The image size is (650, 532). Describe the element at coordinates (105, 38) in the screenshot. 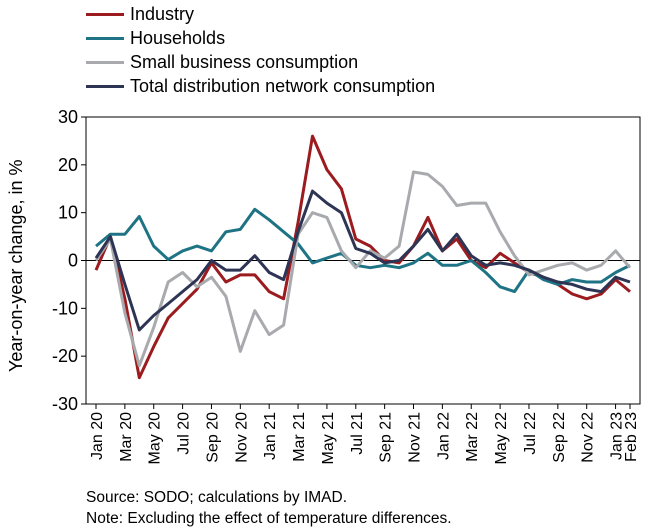

I see `legend-swatch-households` at that location.